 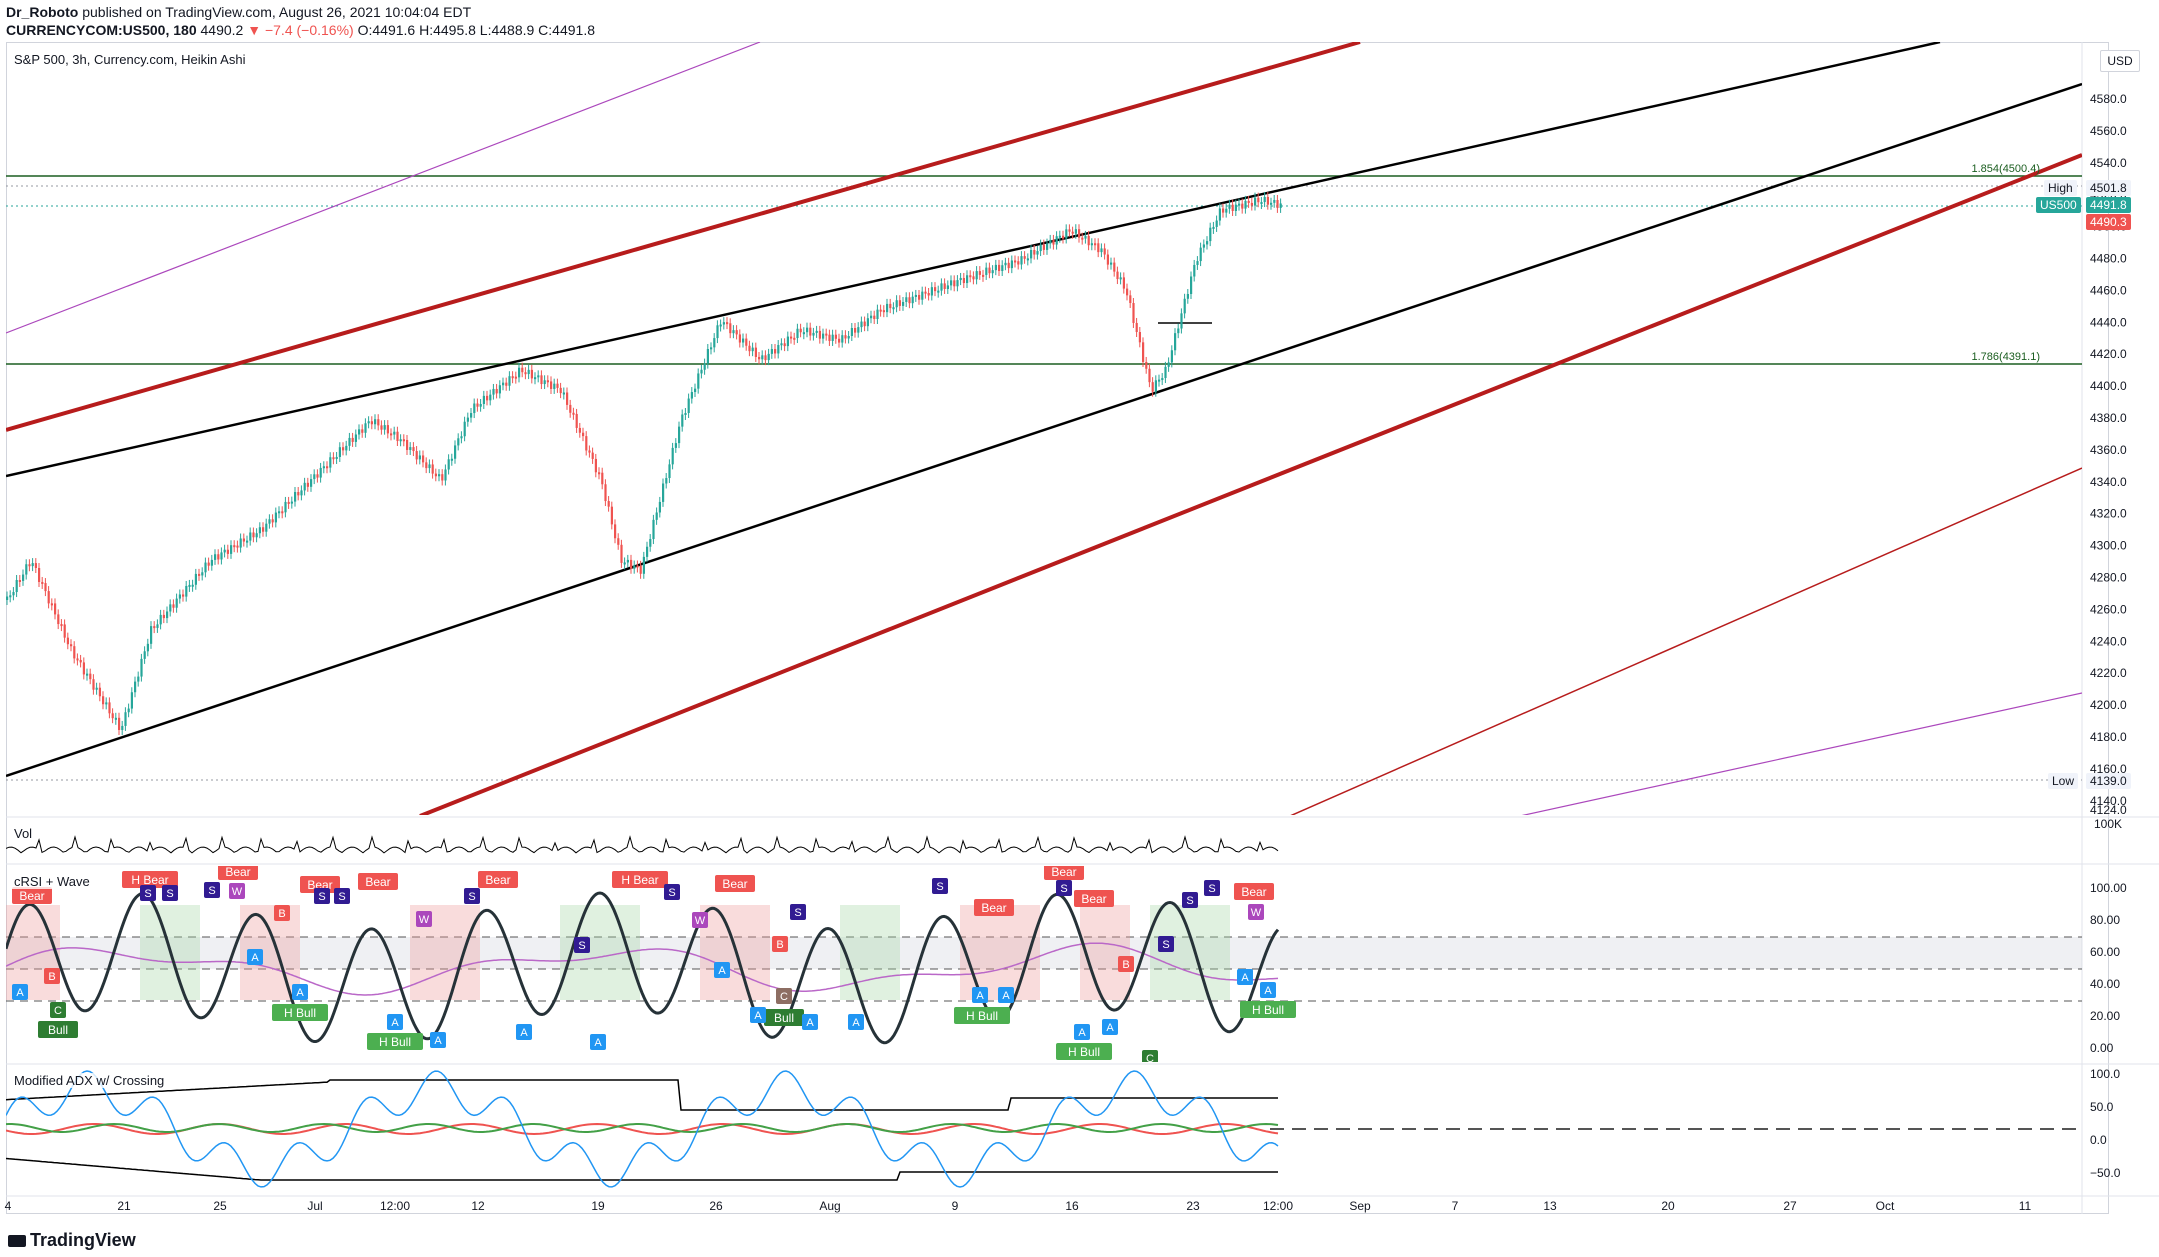 What do you see at coordinates (2108, 386) in the screenshot?
I see `price-tick-label: 4400.0` at bounding box center [2108, 386].